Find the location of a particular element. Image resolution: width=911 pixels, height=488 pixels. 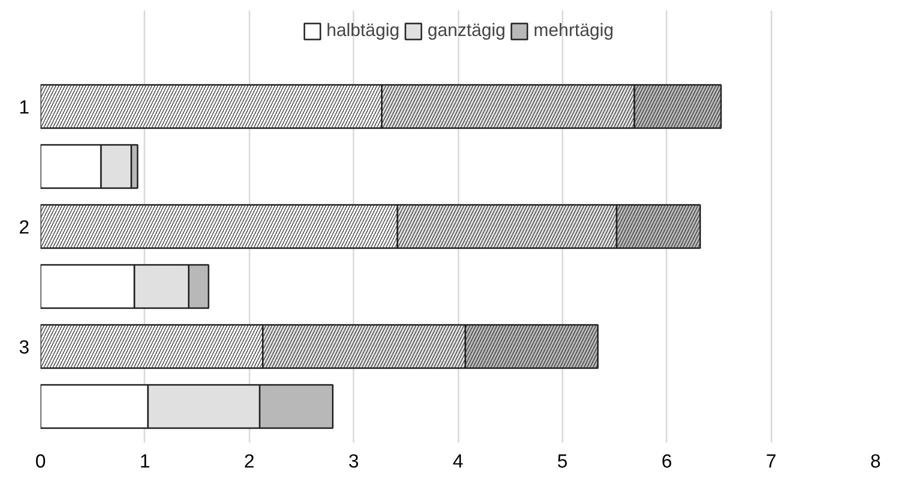

x-tick-label: 1 is located at coordinates (145, 462).